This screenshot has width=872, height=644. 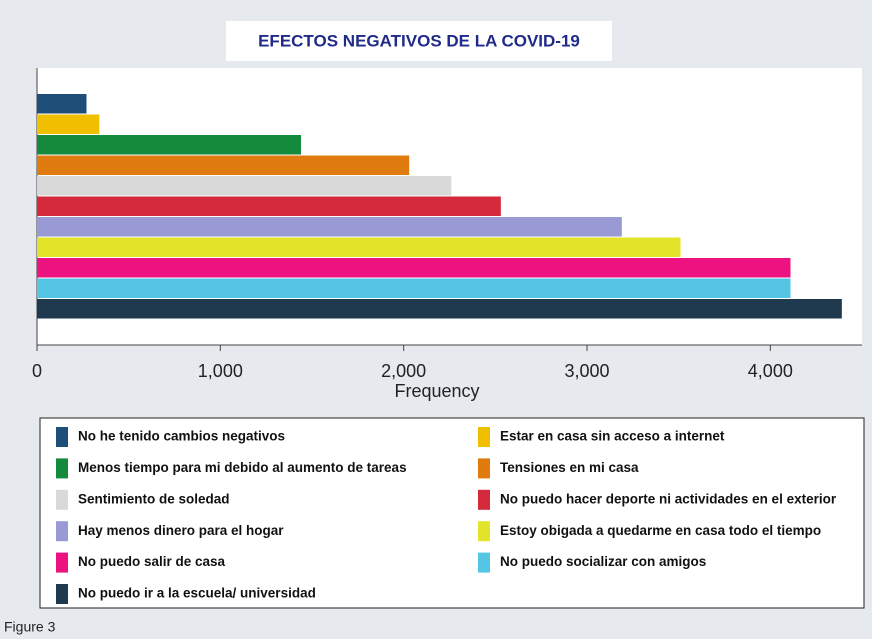 I want to click on x-tick-label: 4,000, so click(x=770, y=371).